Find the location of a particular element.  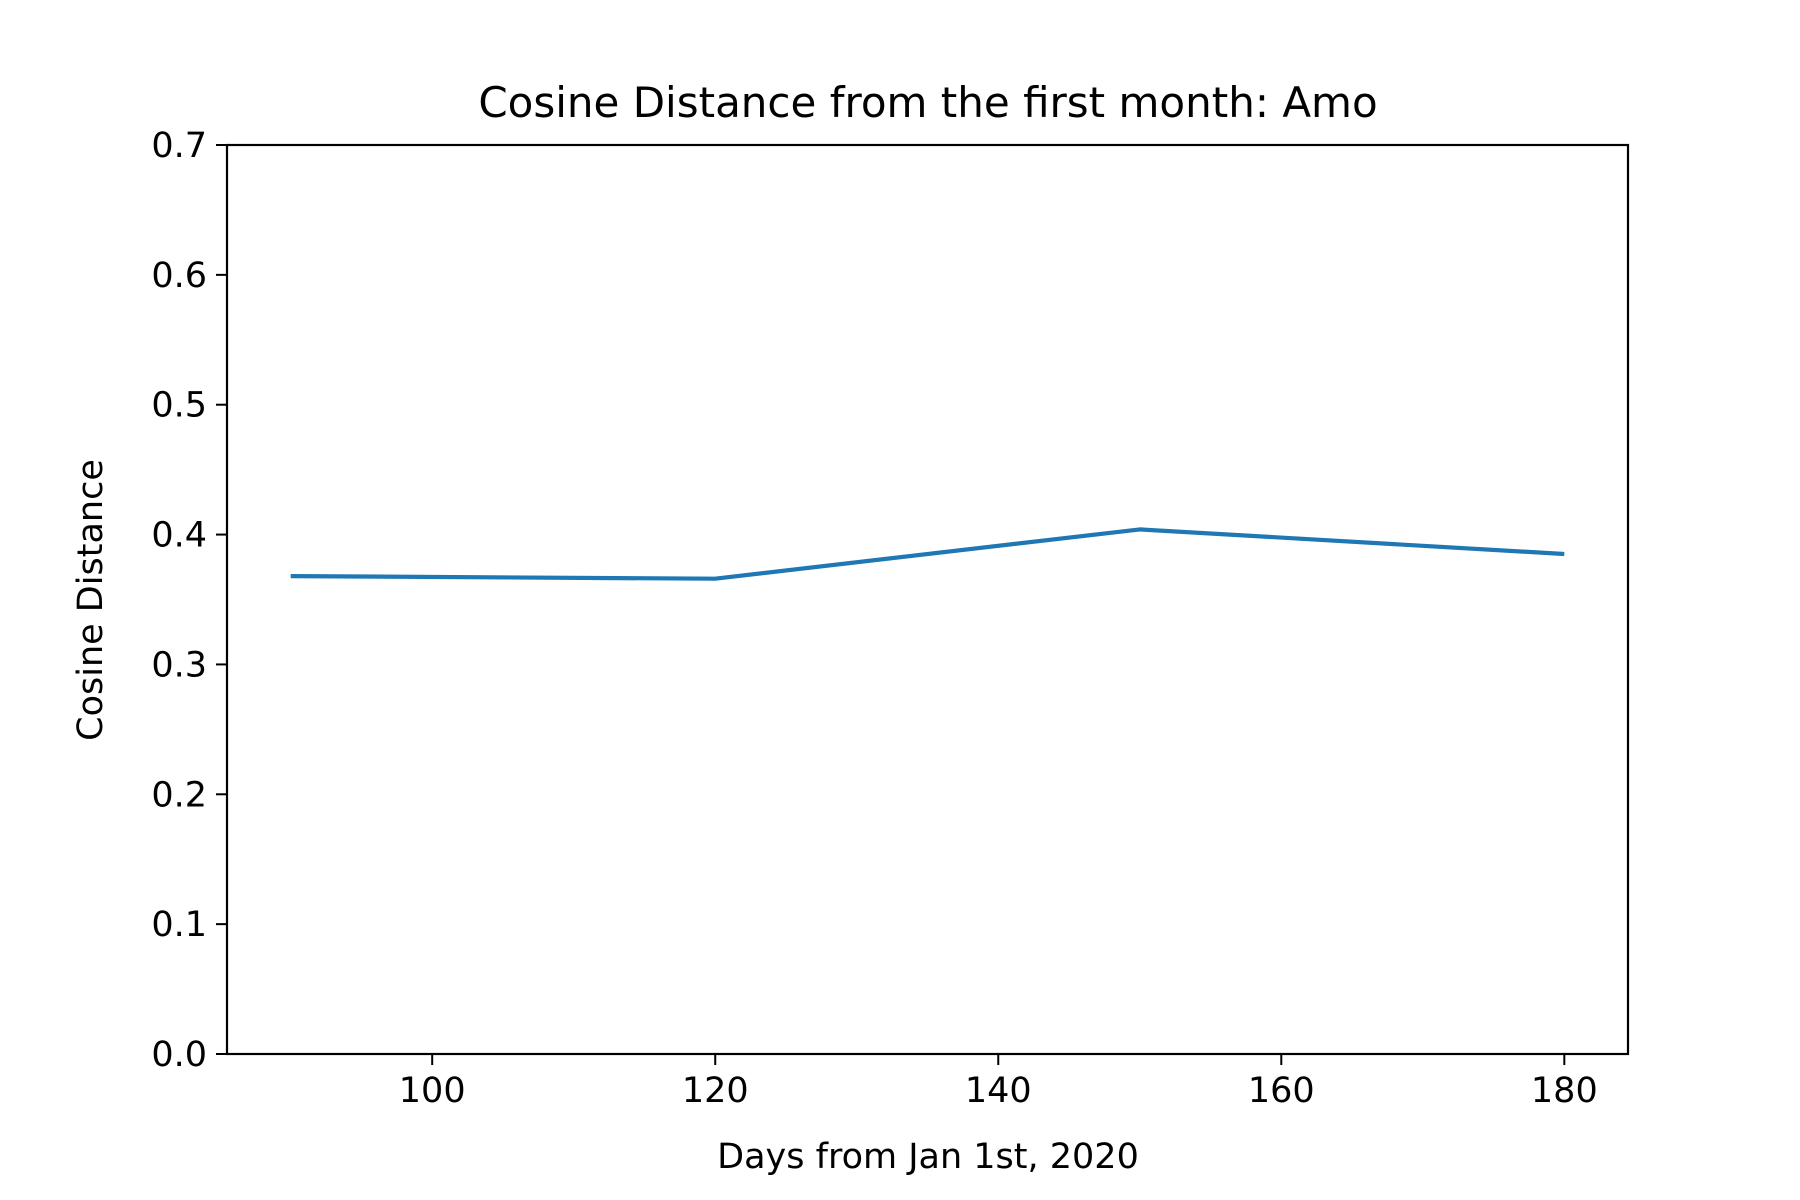

series-line is located at coordinates (927, 554).